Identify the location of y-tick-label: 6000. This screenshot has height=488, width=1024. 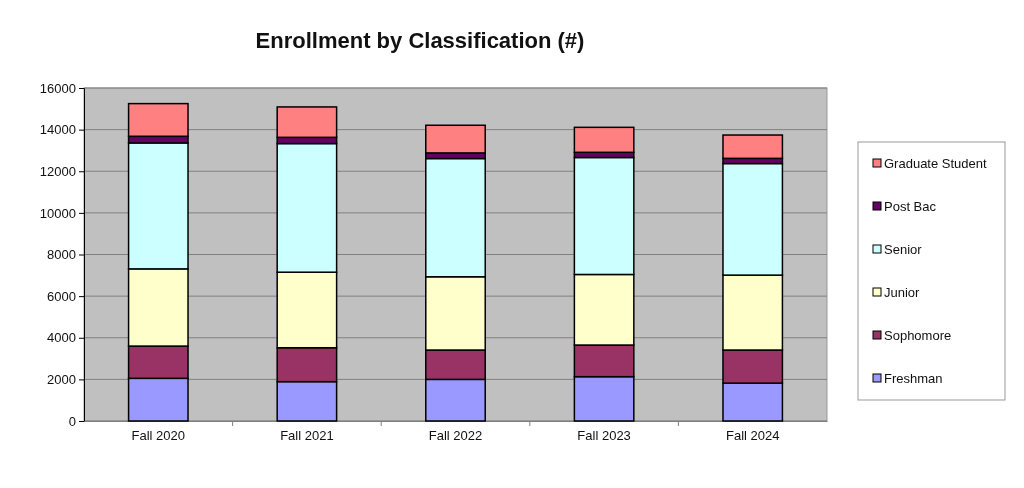
(61, 296).